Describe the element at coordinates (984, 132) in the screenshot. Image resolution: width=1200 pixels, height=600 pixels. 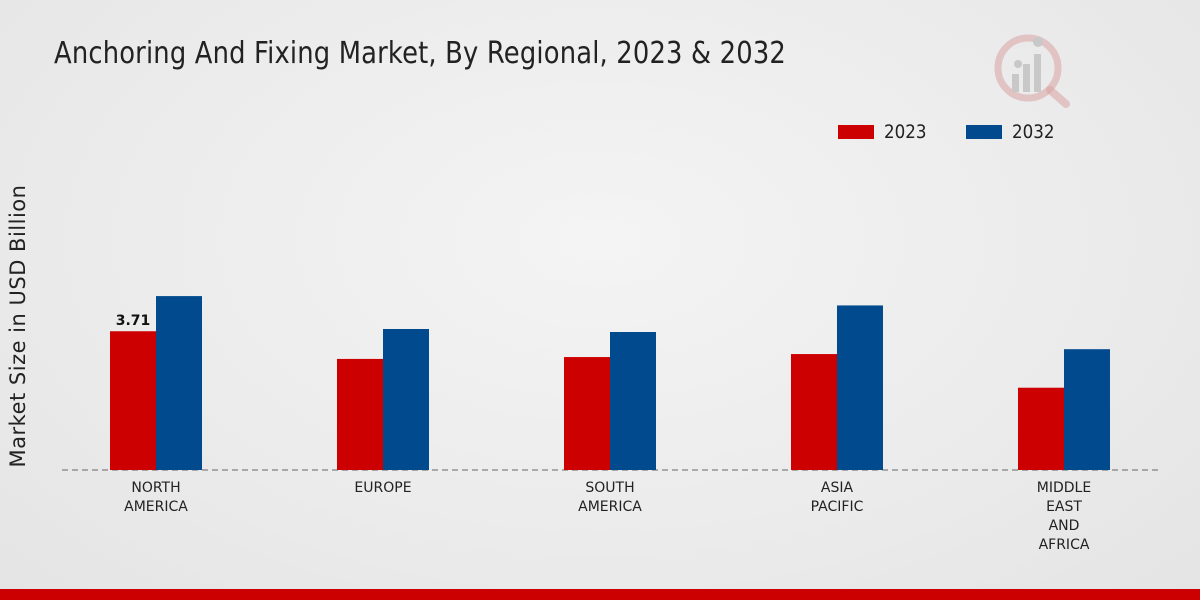
I see `legend-swatch-2032` at that location.